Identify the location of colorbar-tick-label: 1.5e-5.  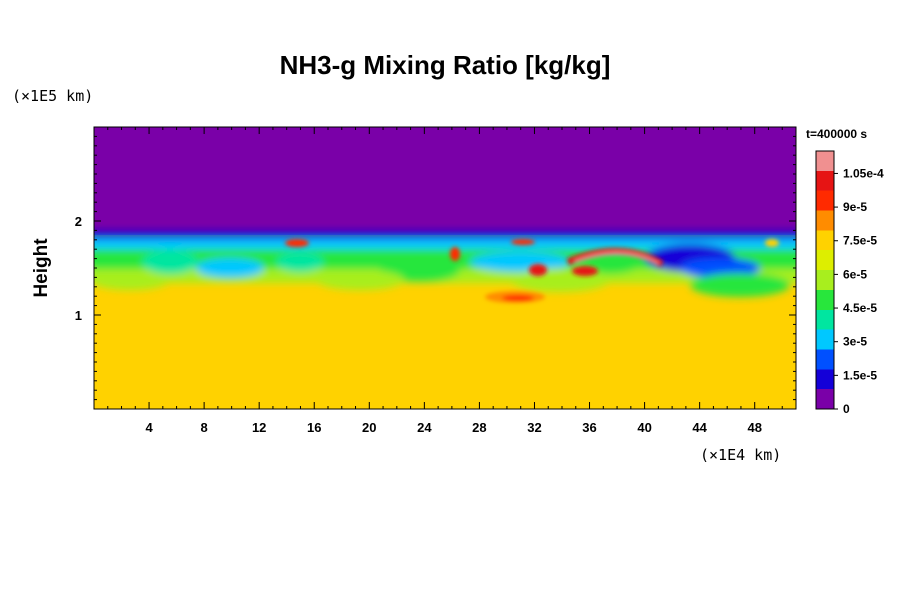
(860, 375).